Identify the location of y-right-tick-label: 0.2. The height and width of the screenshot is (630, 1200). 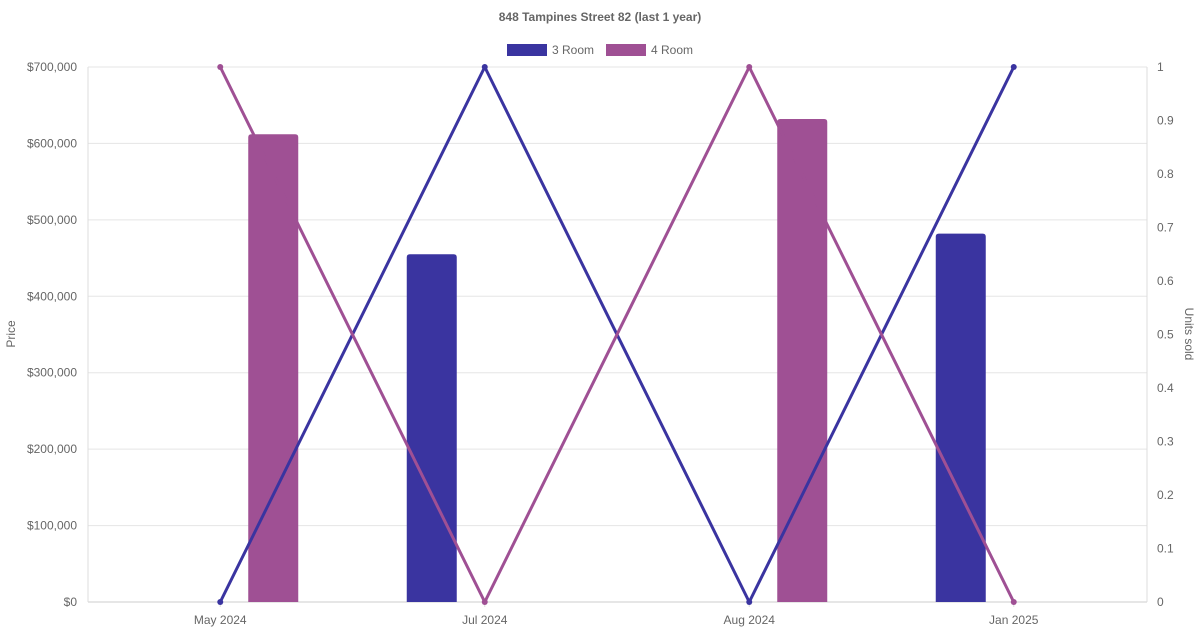
(1165, 495).